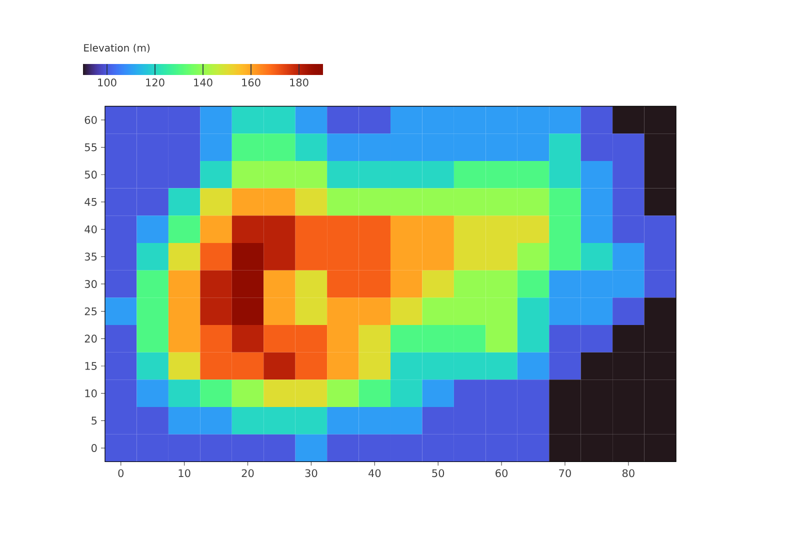  What do you see at coordinates (502, 473) in the screenshot?
I see `x-tick-label: 60` at bounding box center [502, 473].